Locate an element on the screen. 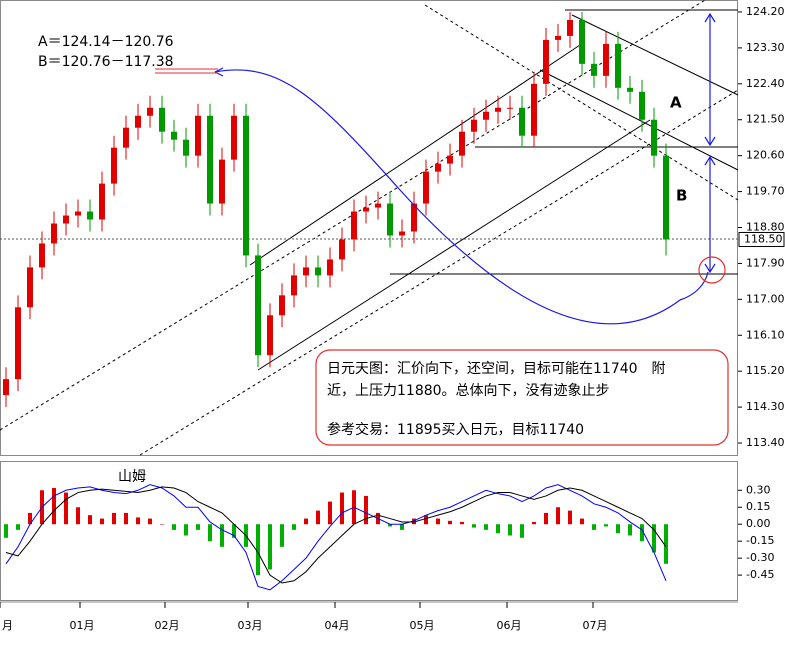 This screenshot has width=785, height=648. y-tick-label: 0.00 is located at coordinates (758, 523).